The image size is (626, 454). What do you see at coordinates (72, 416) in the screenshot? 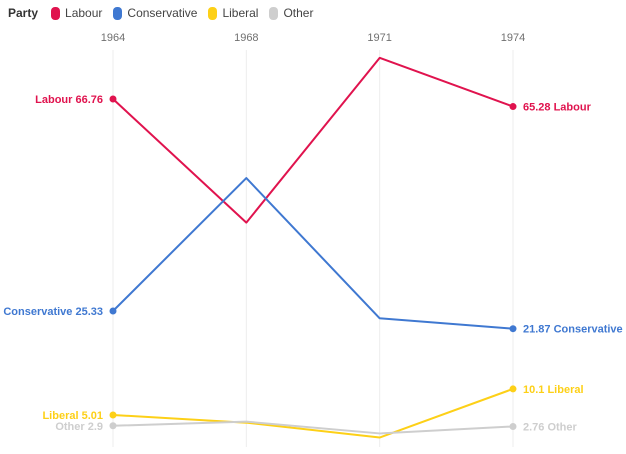
I see `series-label-left-liberal: Liberal 5.01` at bounding box center [72, 416].